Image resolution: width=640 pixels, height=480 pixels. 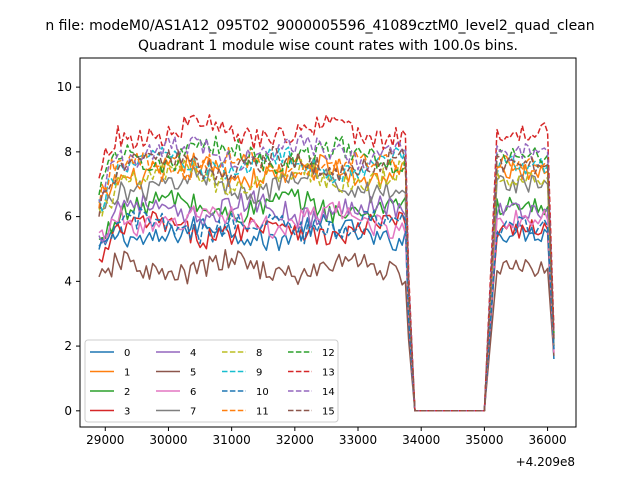 What do you see at coordinates (105, 440) in the screenshot?
I see `x-tick-label: 29000` at bounding box center [105, 440].